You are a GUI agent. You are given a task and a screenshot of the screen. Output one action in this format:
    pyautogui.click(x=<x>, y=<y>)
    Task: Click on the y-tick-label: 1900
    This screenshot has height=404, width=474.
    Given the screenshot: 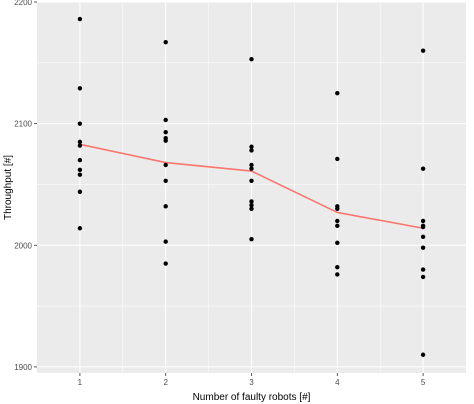 What is the action you would take?
    pyautogui.click(x=23, y=367)
    